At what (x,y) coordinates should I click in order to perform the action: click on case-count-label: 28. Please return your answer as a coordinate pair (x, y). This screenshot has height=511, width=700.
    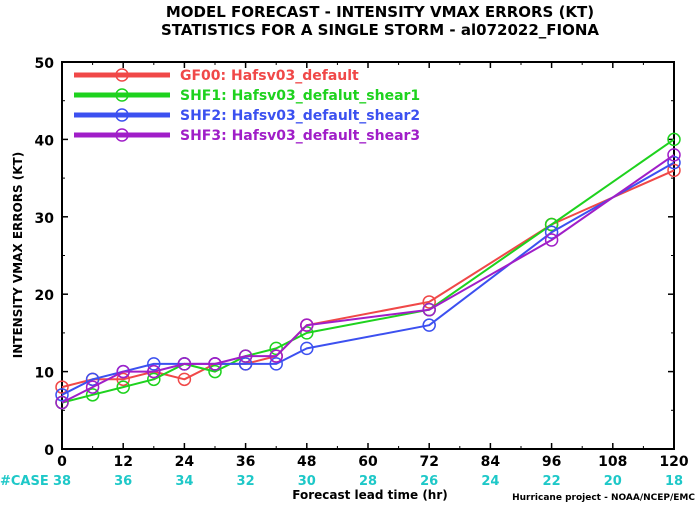
    Looking at the image, I should click on (368, 481).